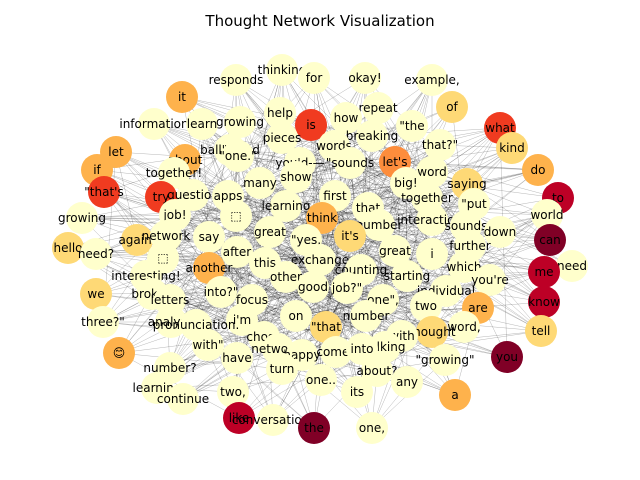 Image resolution: width=640 pixels, height=480 pixels. Describe the element at coordinates (452, 107) in the screenshot. I see `node-label: of` at that location.